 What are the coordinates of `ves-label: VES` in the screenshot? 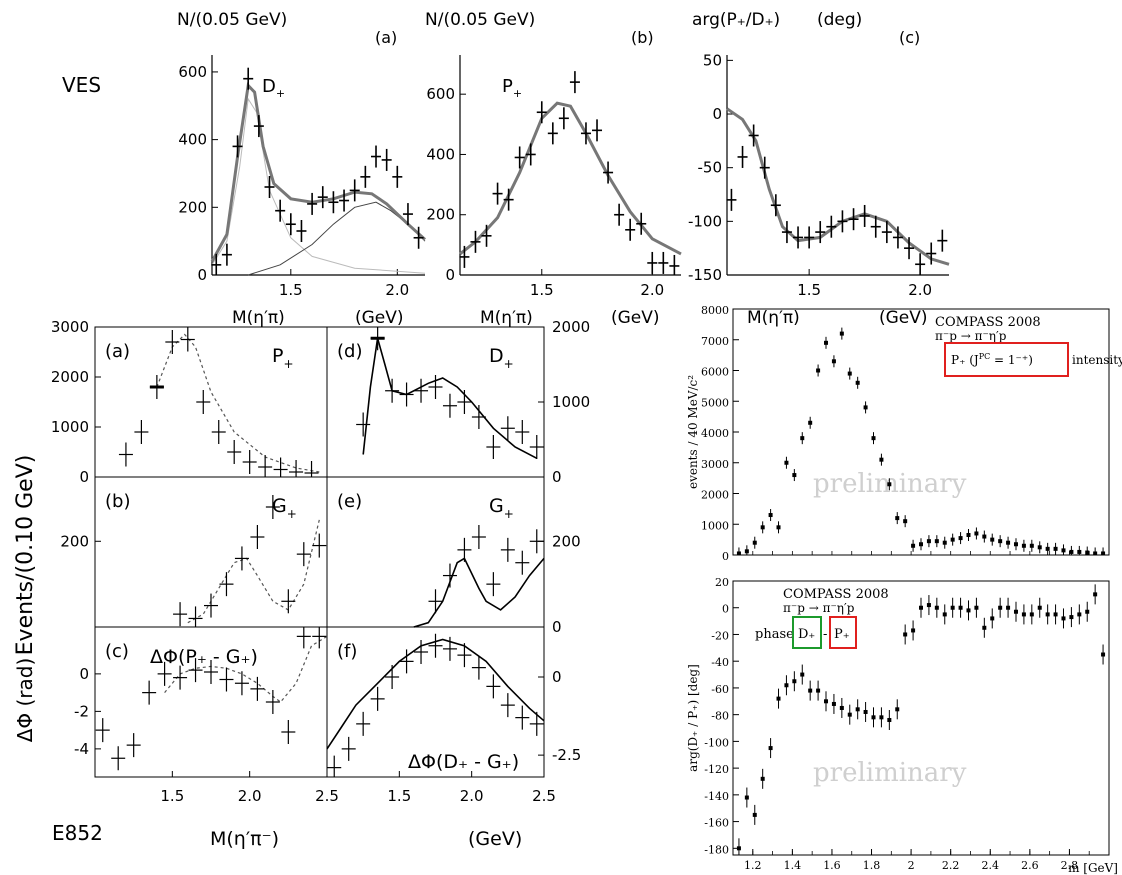 It's located at (81, 85).